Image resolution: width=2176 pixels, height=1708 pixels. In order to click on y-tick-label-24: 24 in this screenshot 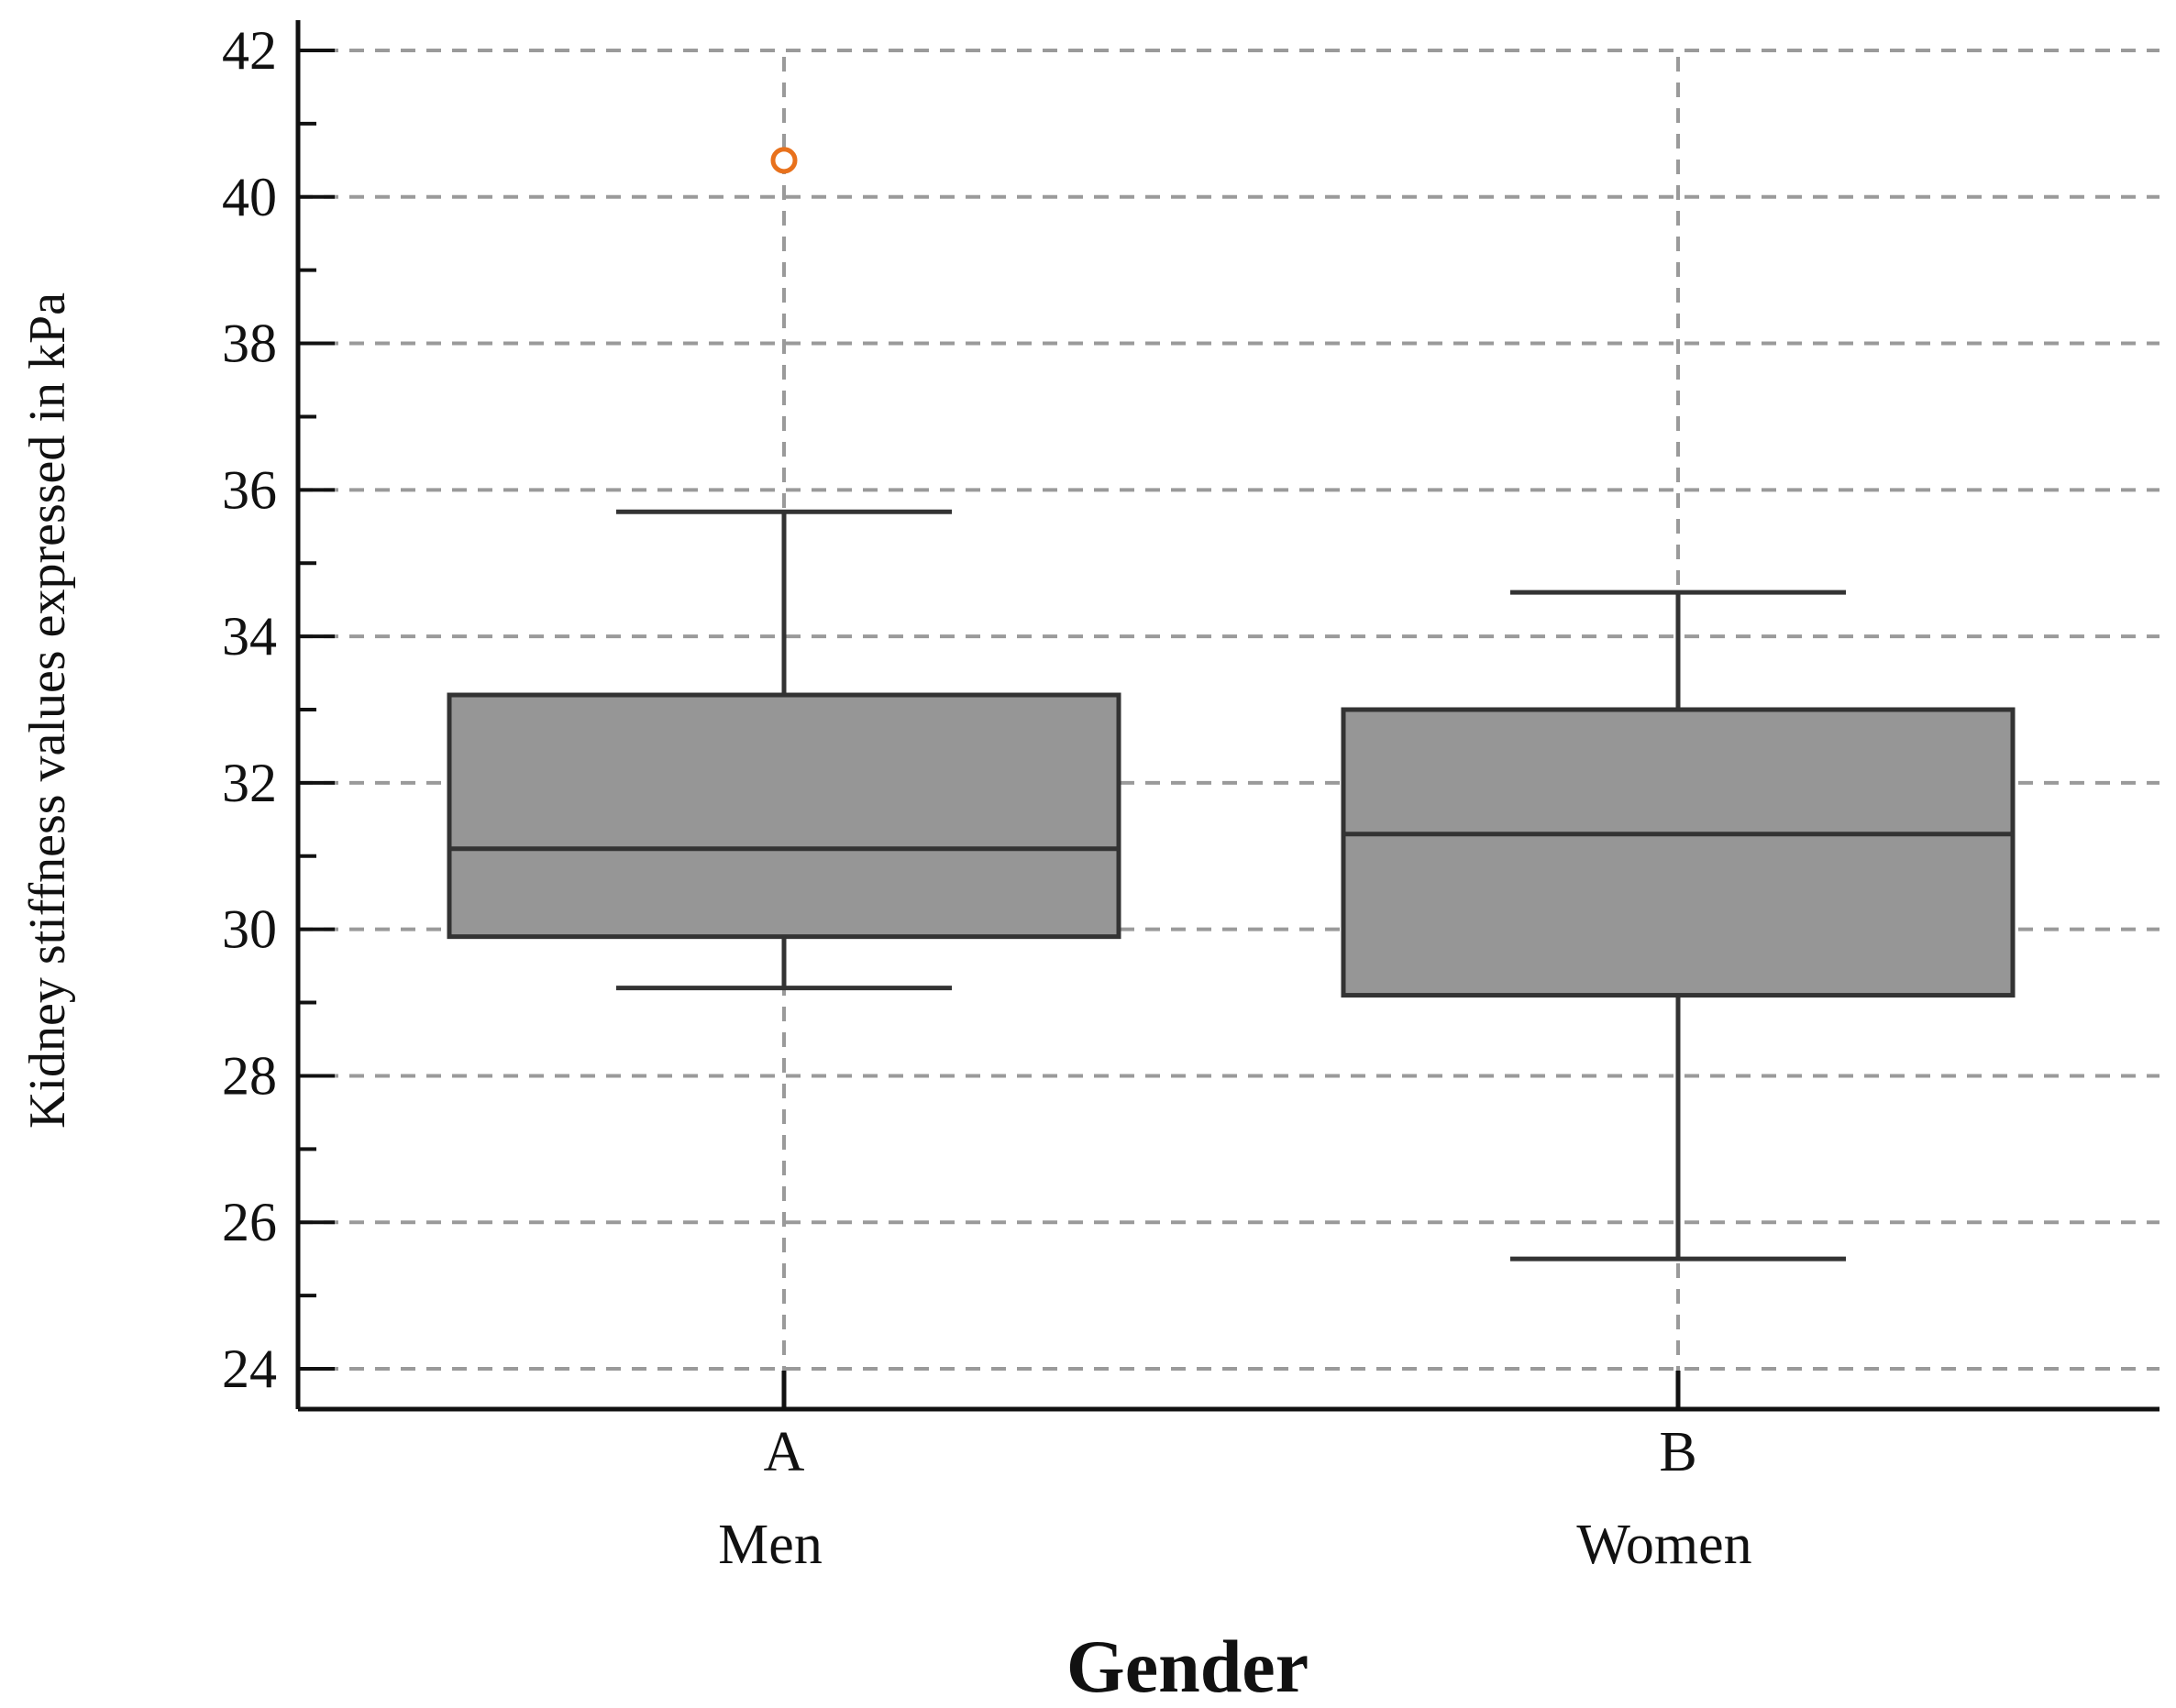, I will do `click(250, 1369)`.